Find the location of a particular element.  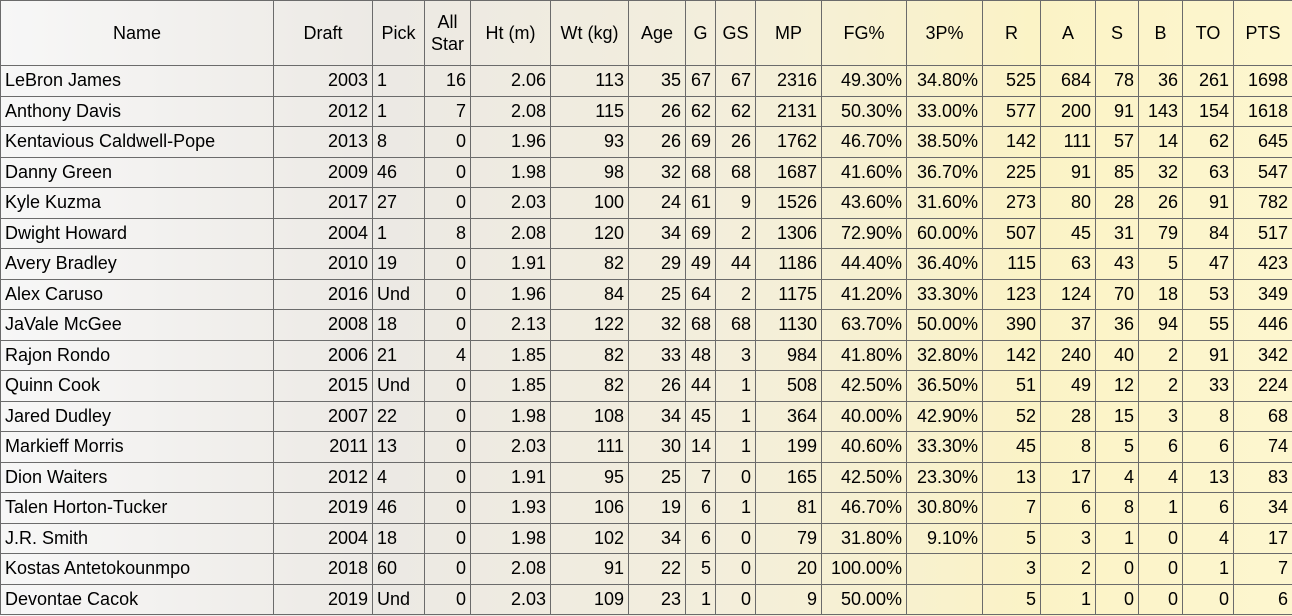

table-cell: 38.50% is located at coordinates (944, 142).